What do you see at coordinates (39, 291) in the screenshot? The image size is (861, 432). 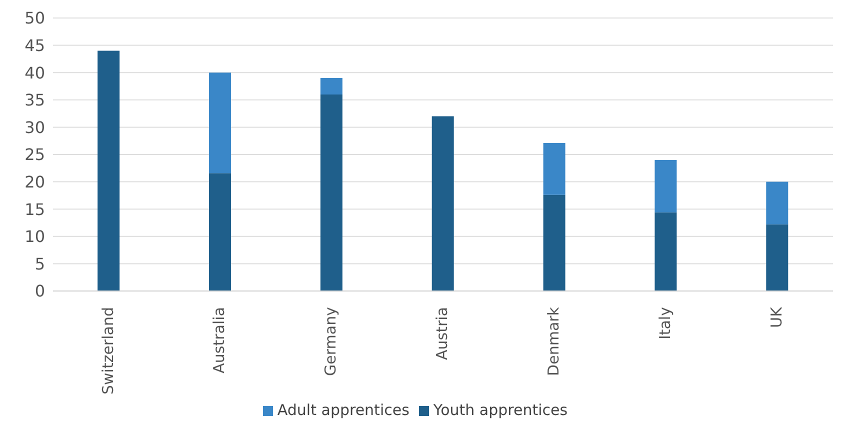 I see `y-tick-label: 0` at bounding box center [39, 291].